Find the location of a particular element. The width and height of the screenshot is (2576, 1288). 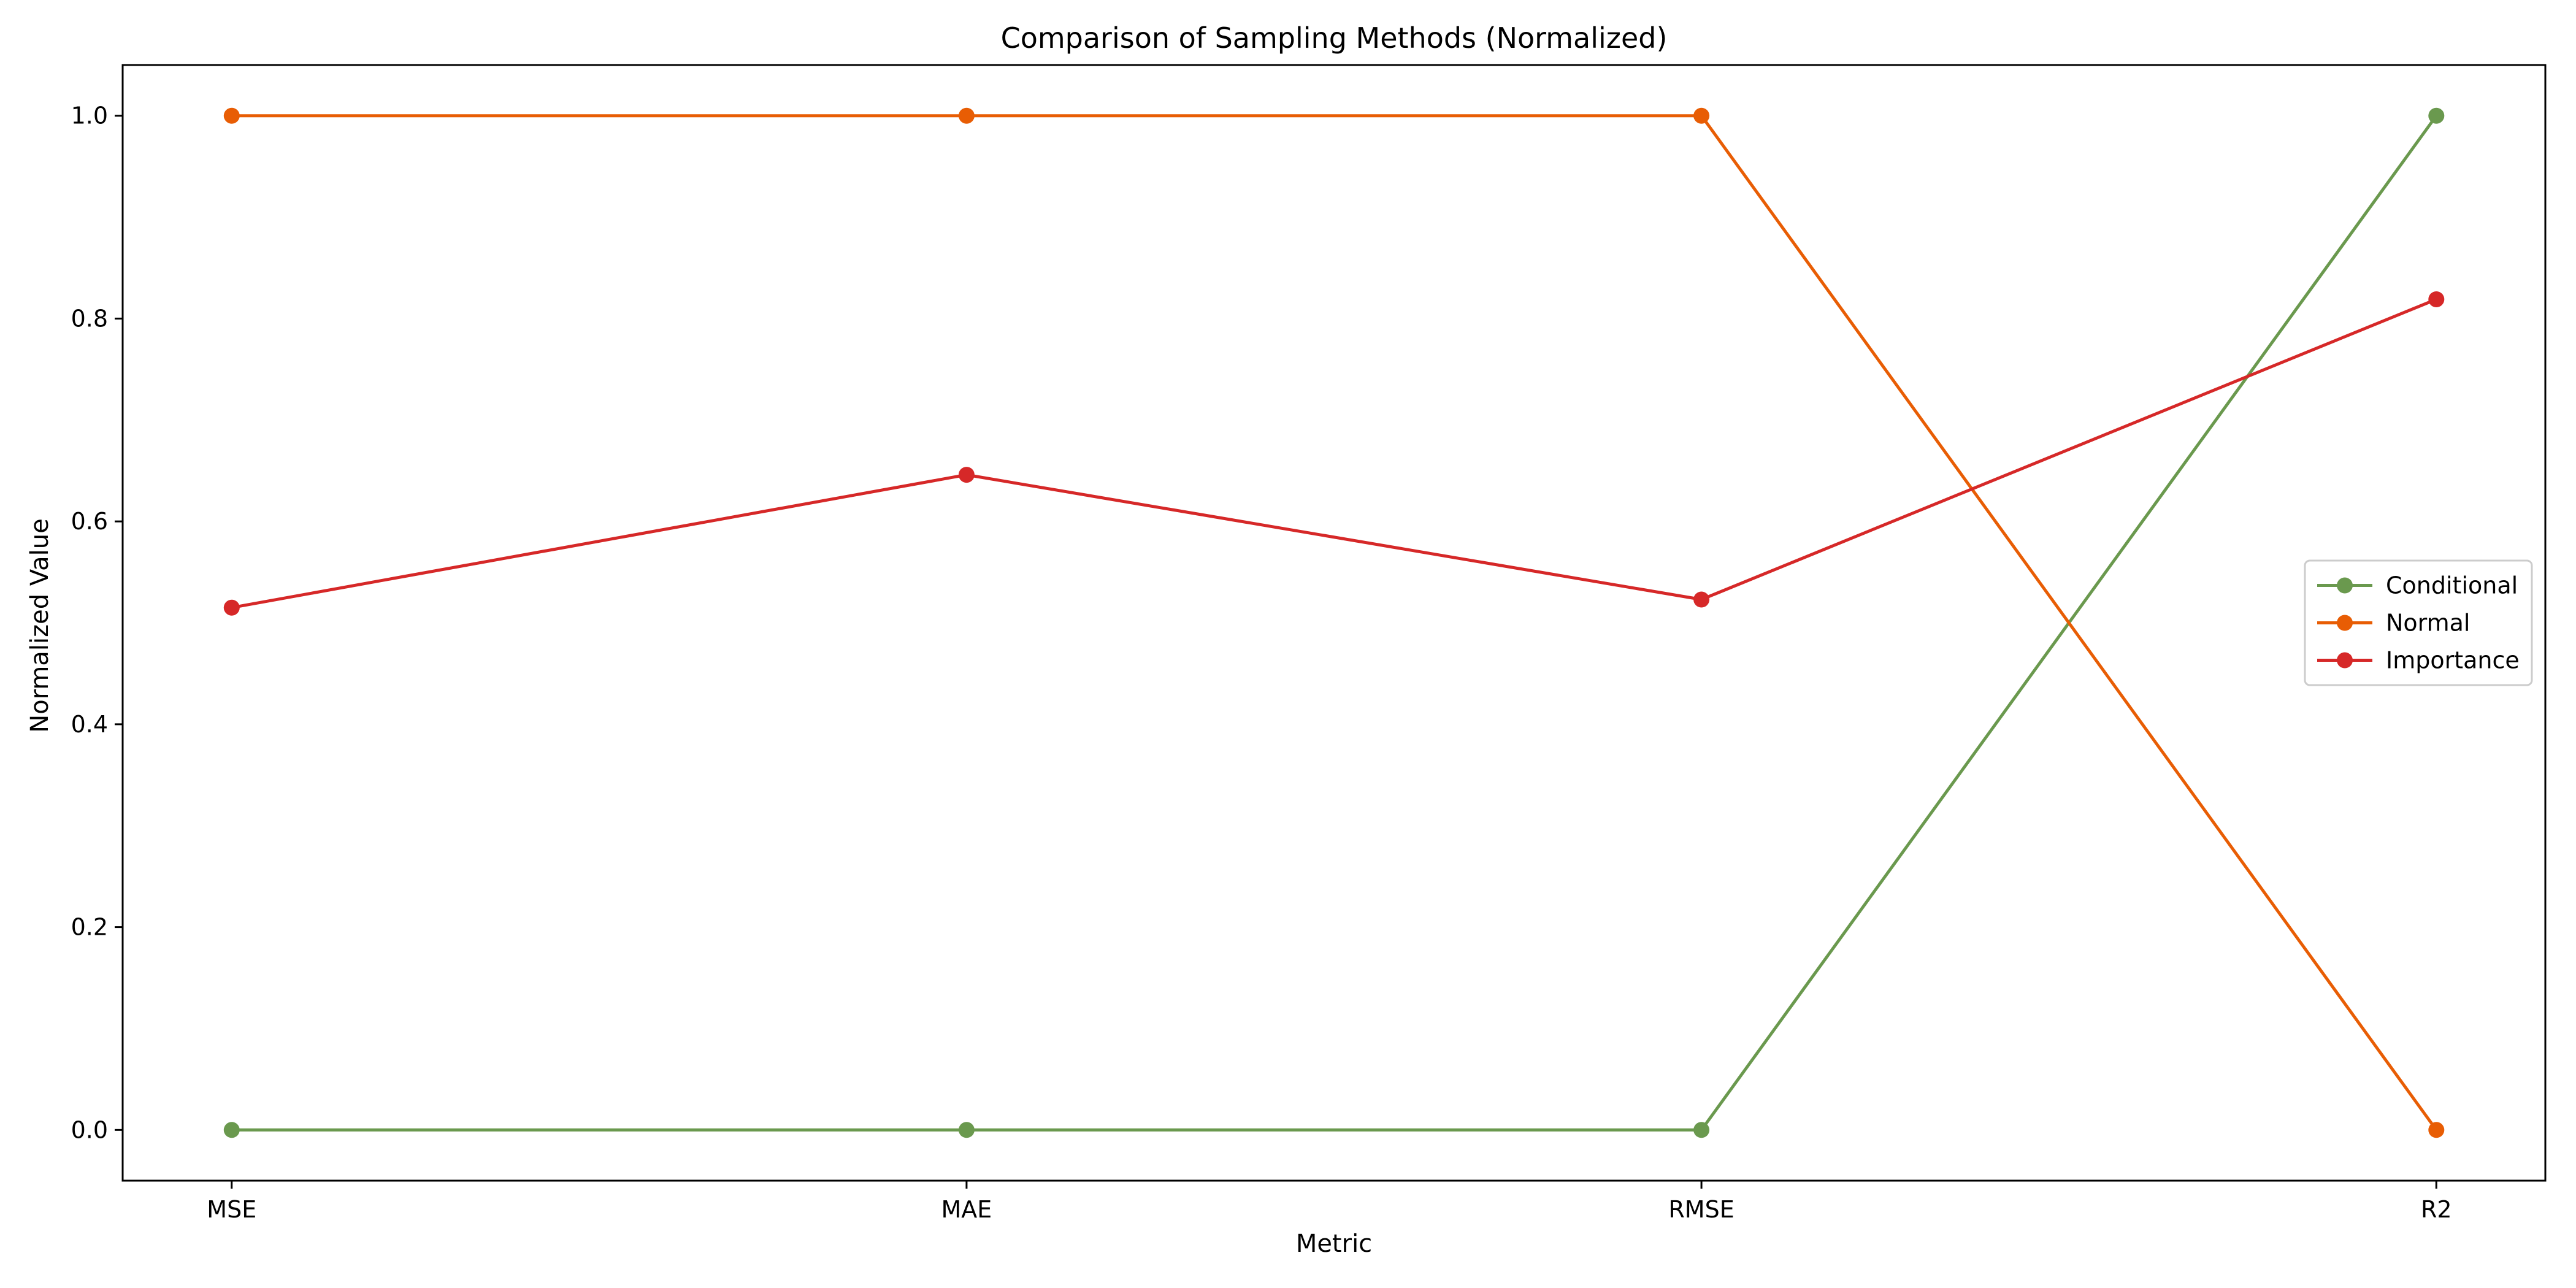

x-tick-label: RMSE is located at coordinates (1701, 1209).